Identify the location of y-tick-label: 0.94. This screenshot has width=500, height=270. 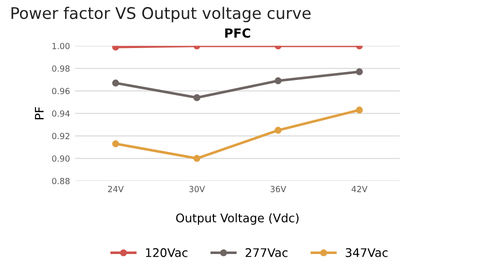
(61, 113).